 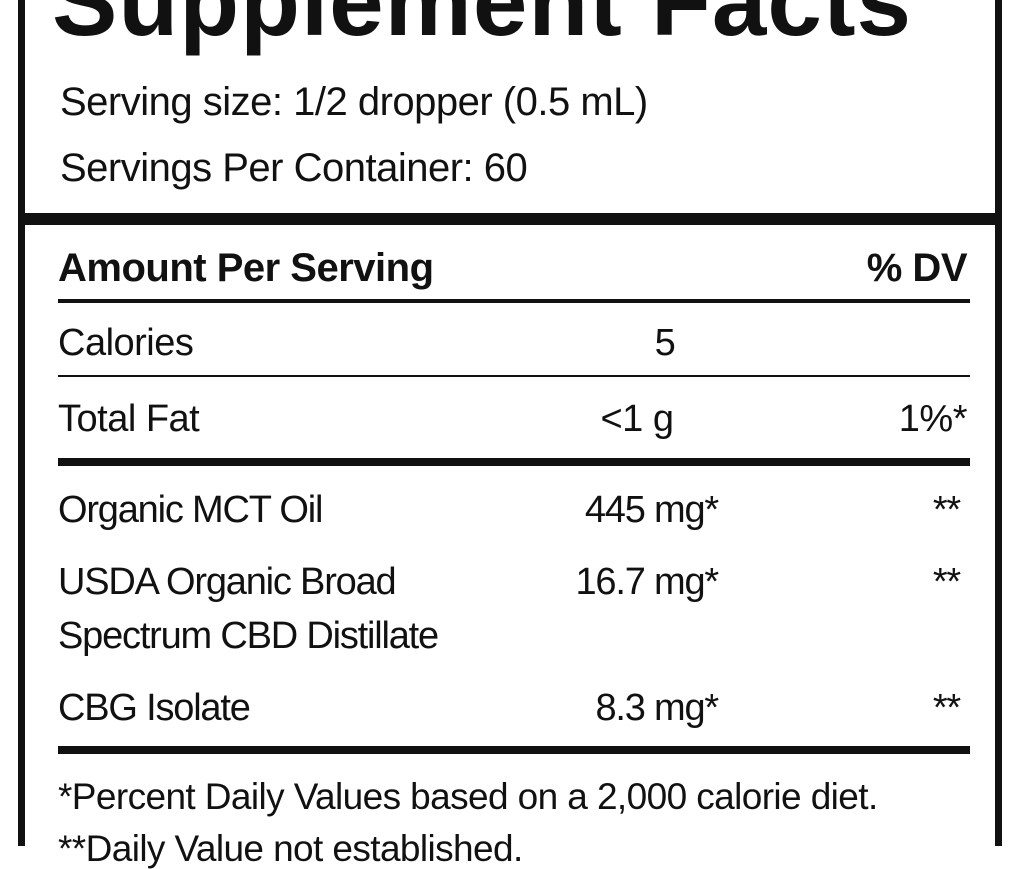 I want to click on footnote: **Daily Value not established., so click(x=290, y=848).